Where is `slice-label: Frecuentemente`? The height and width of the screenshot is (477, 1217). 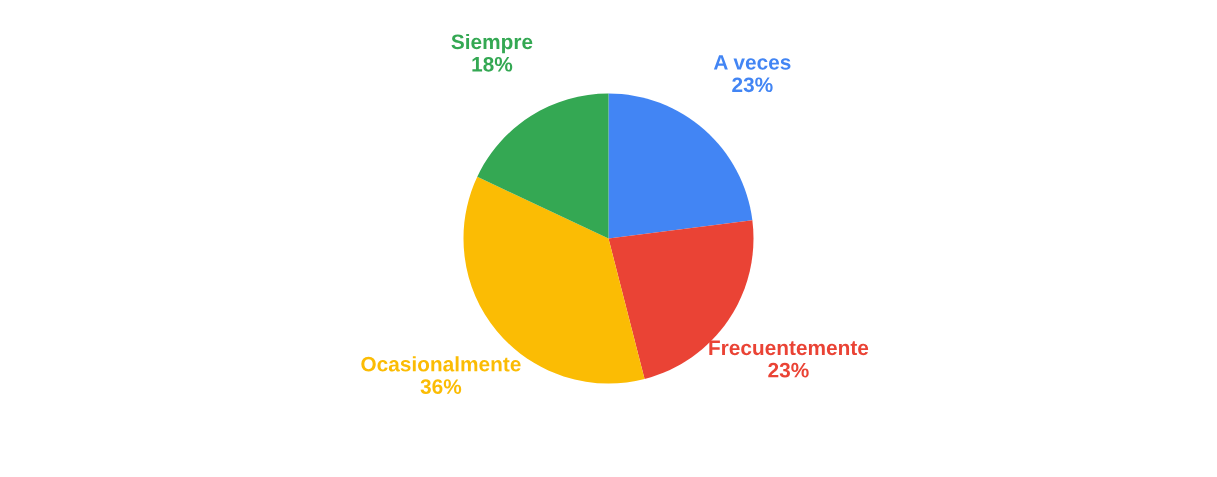
slice-label: Frecuentemente is located at coordinates (789, 348).